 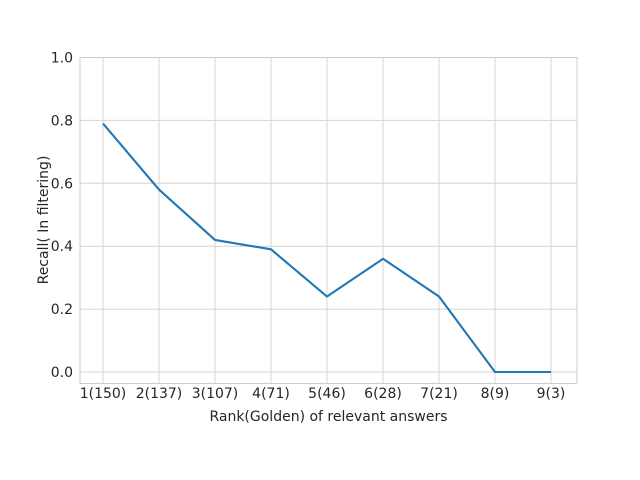 What do you see at coordinates (327, 394) in the screenshot?
I see `x-tick-label: 5(46)` at bounding box center [327, 394].